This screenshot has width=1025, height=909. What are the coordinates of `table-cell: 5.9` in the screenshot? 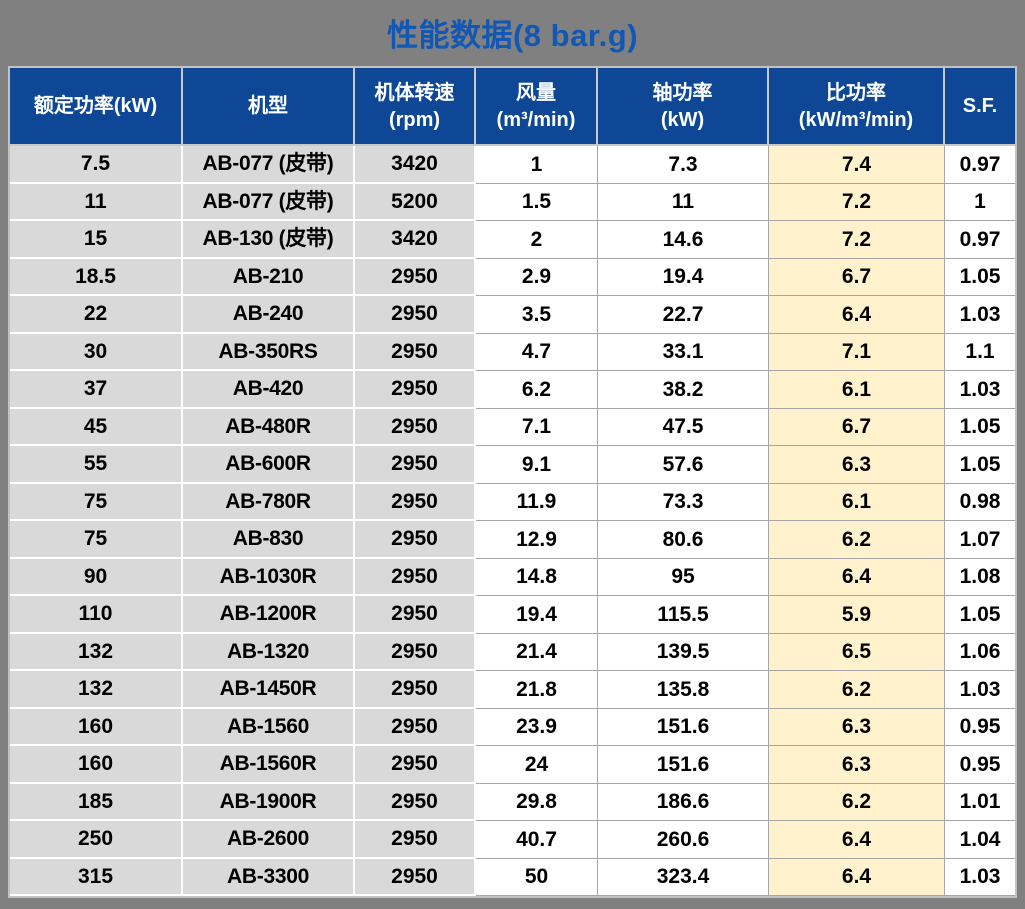 It's located at (857, 615).